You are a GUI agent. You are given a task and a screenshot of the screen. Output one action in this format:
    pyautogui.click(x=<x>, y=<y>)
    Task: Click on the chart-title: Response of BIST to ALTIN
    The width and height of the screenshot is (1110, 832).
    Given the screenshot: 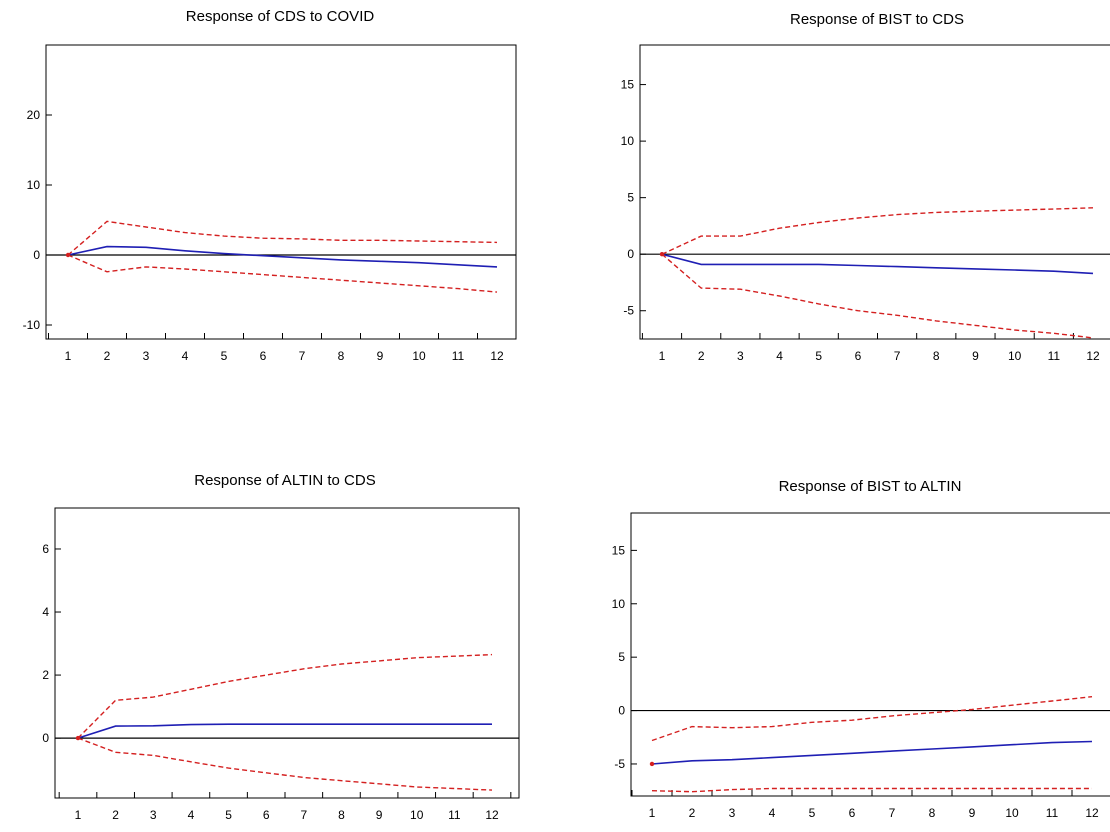 What is the action you would take?
    pyautogui.click(x=870, y=486)
    